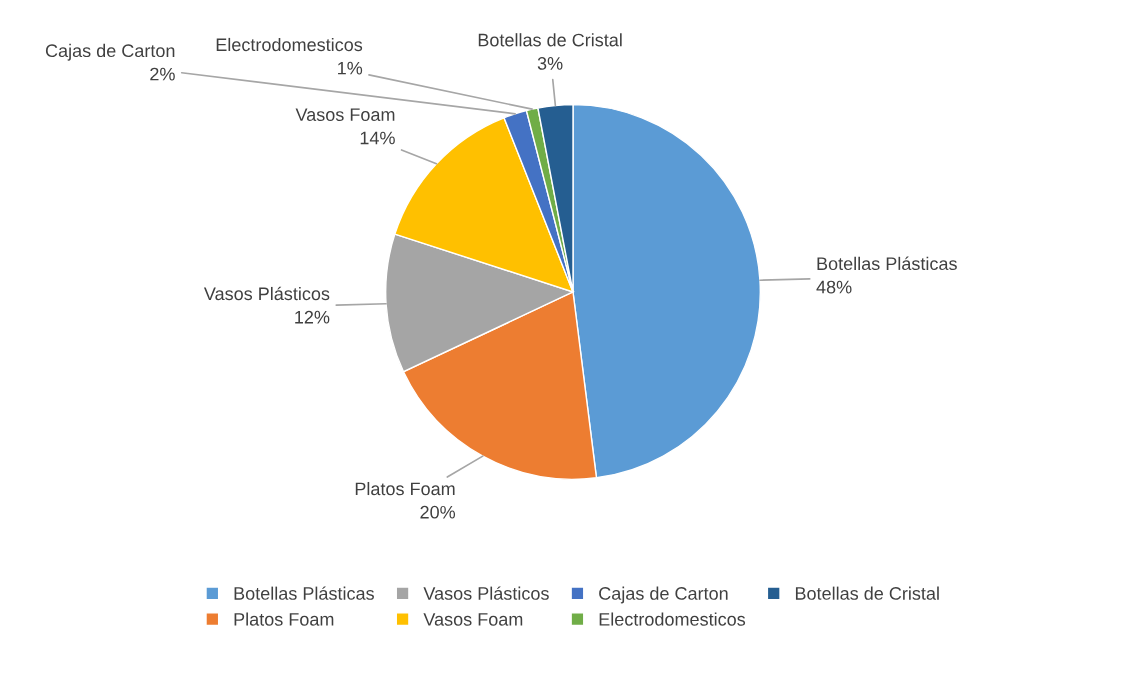 Image resolution: width=1146 pixels, height=679 pixels. I want to click on legend-label: Vasos Plásticos, so click(486, 593).